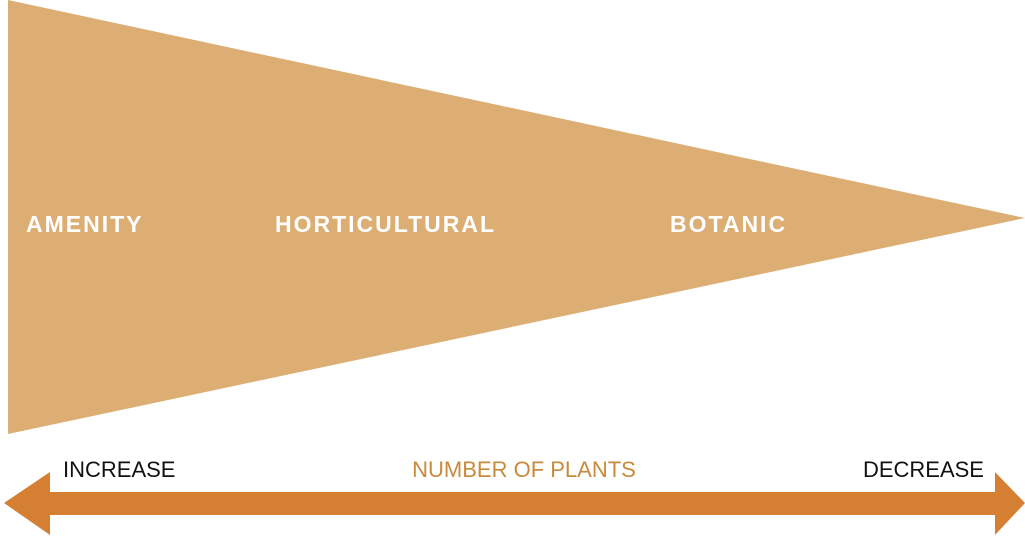  Describe the element at coordinates (119, 469) in the screenshot. I see `axis-left-label: INCREASE` at that location.